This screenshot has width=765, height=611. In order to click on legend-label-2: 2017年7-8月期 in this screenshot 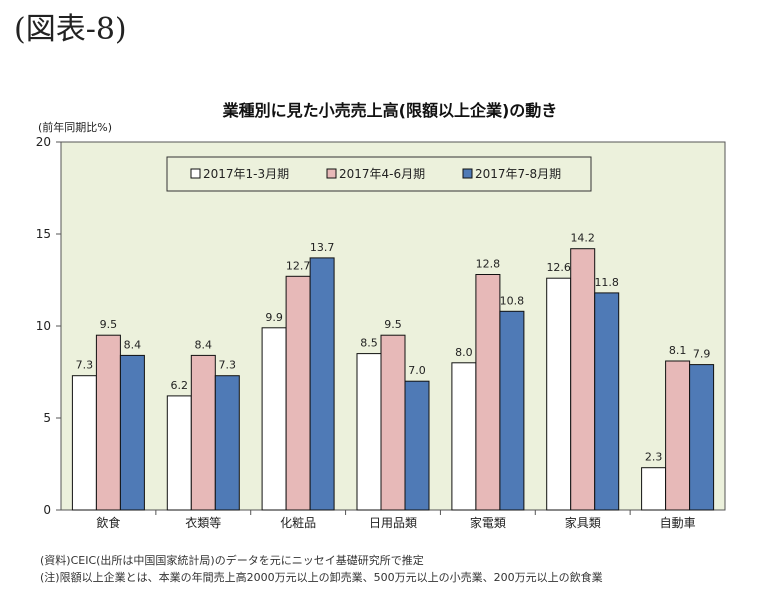, I will do `click(518, 174)`.